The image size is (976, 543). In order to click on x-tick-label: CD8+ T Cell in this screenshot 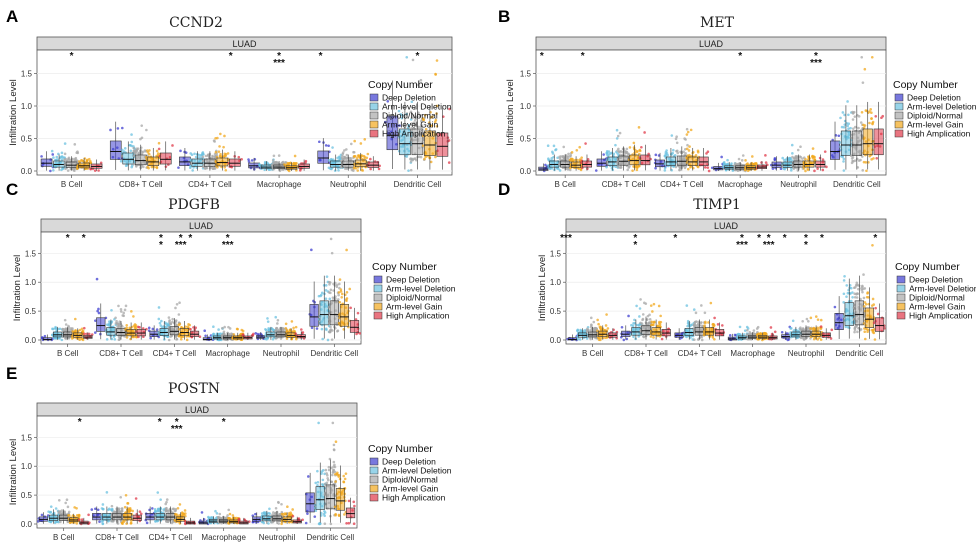, I will do `click(117, 537)`.